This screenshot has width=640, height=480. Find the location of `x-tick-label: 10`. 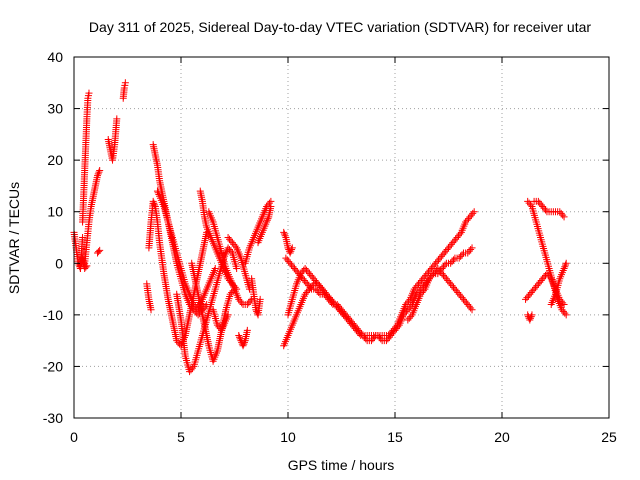

x-tick-label: 10 is located at coordinates (288, 437).